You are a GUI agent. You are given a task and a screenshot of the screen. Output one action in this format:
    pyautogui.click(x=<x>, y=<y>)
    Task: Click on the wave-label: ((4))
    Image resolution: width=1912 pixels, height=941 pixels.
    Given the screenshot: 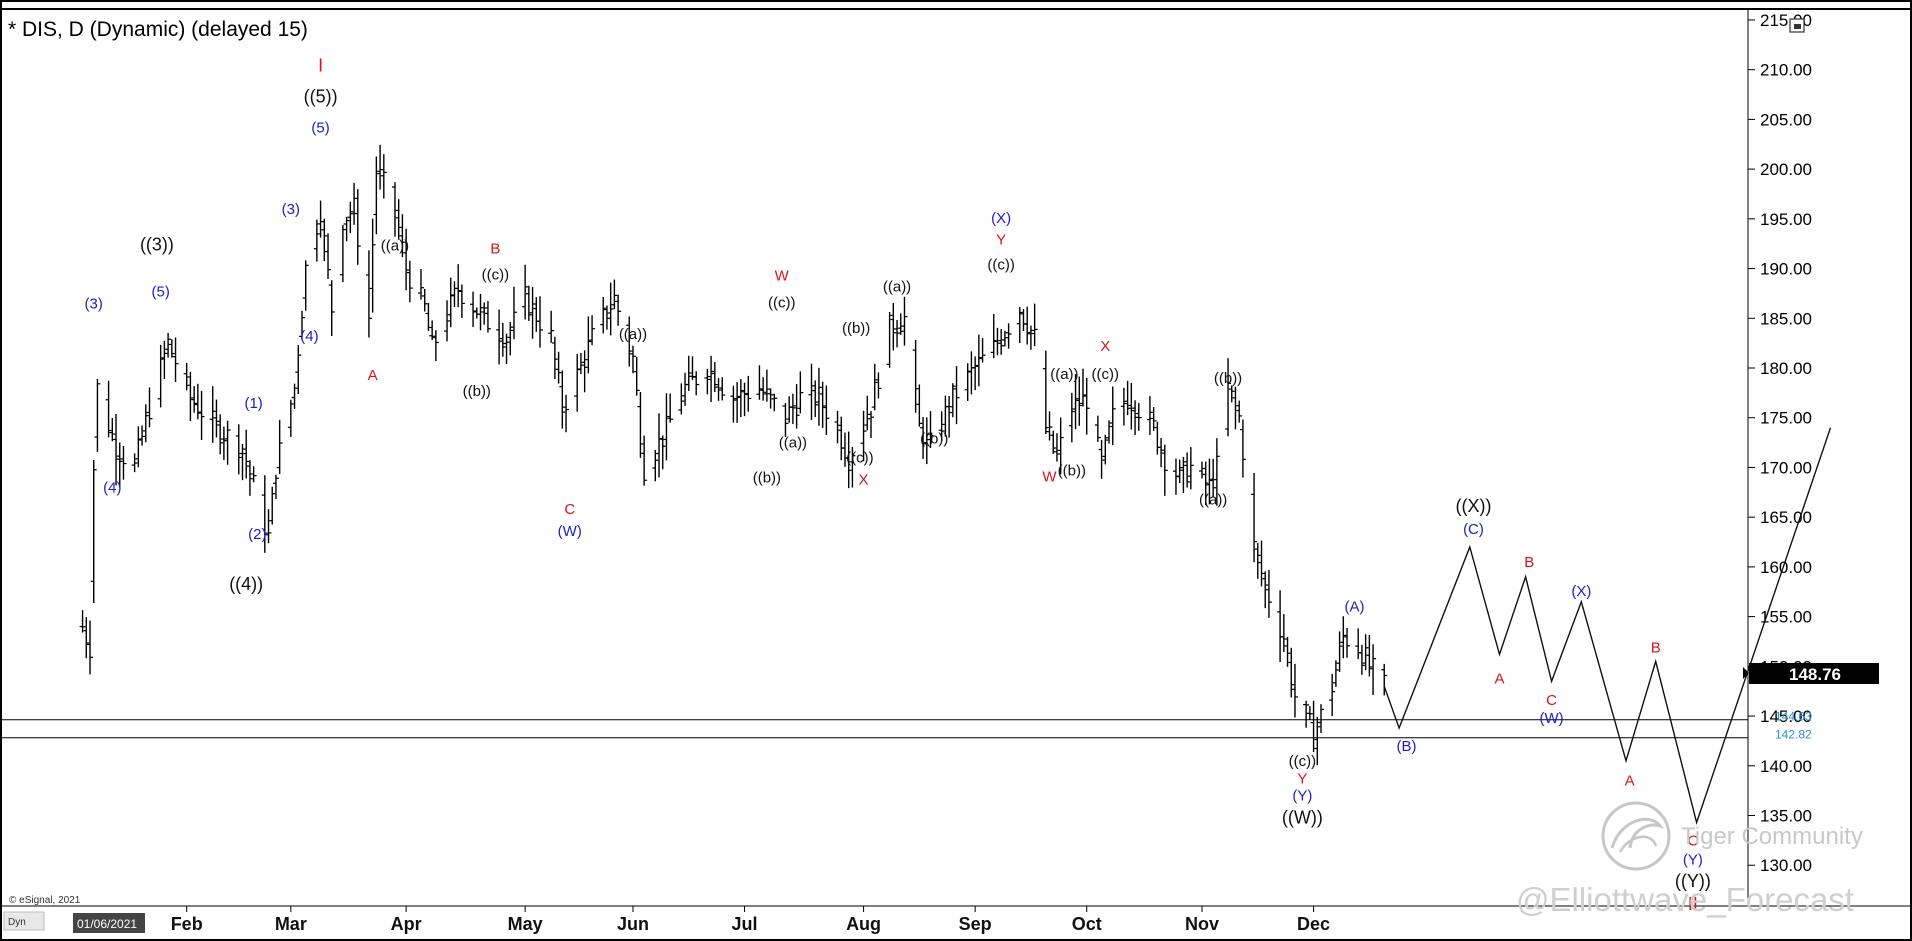 What is the action you would take?
    pyautogui.click(x=246, y=584)
    